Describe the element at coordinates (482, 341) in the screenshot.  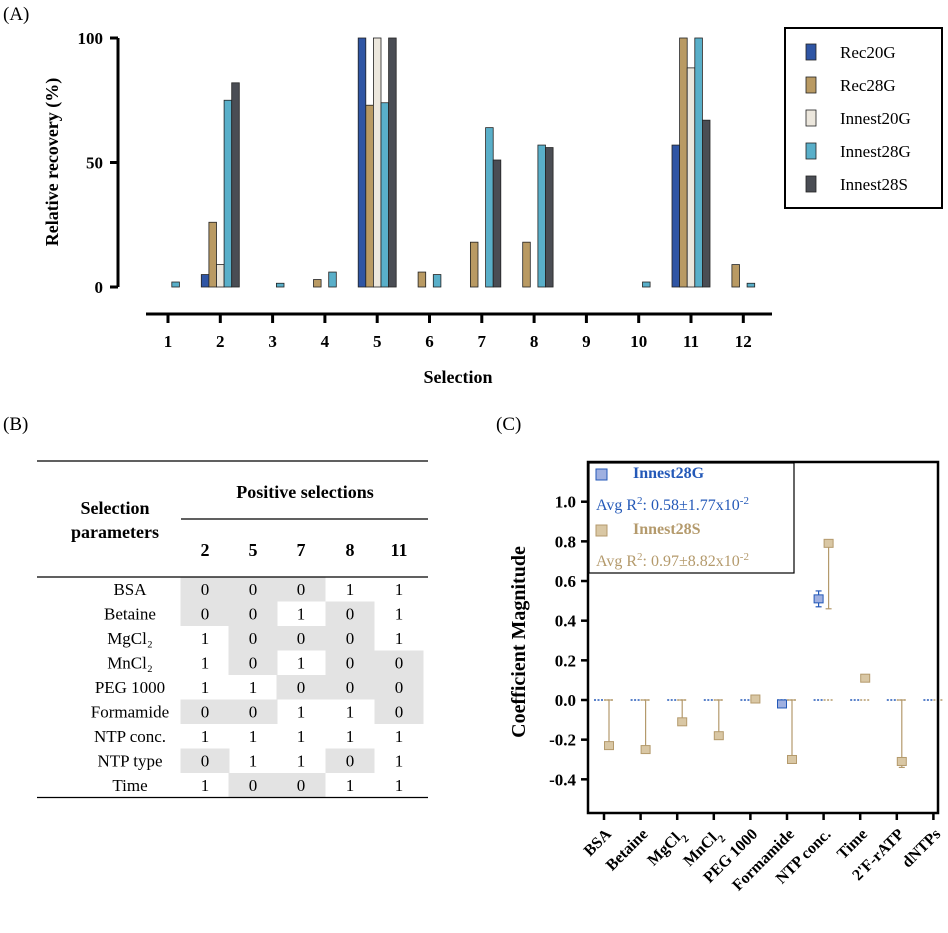
I see `chart-a-xtick-label: 7` at that location.